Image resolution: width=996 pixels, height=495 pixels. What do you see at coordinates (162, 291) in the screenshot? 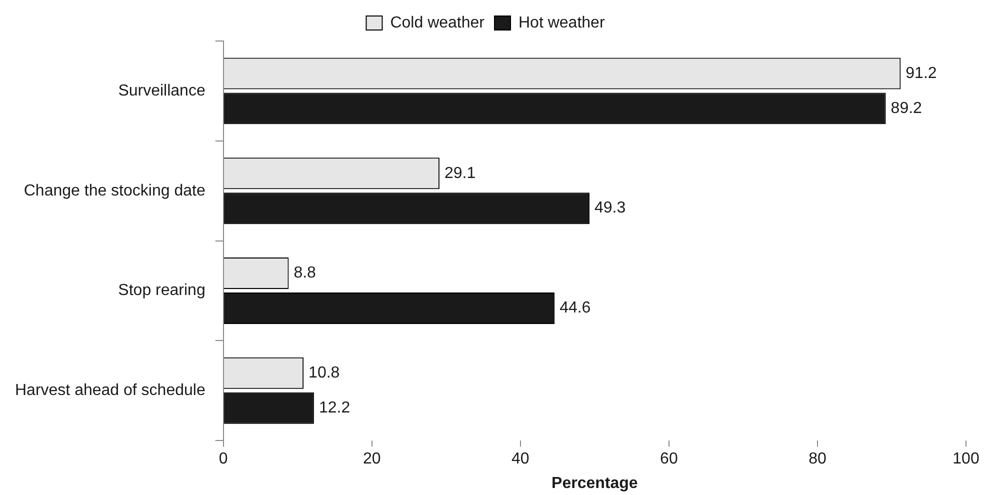
I see `y-tick-label: Stop rearing` at bounding box center [162, 291].